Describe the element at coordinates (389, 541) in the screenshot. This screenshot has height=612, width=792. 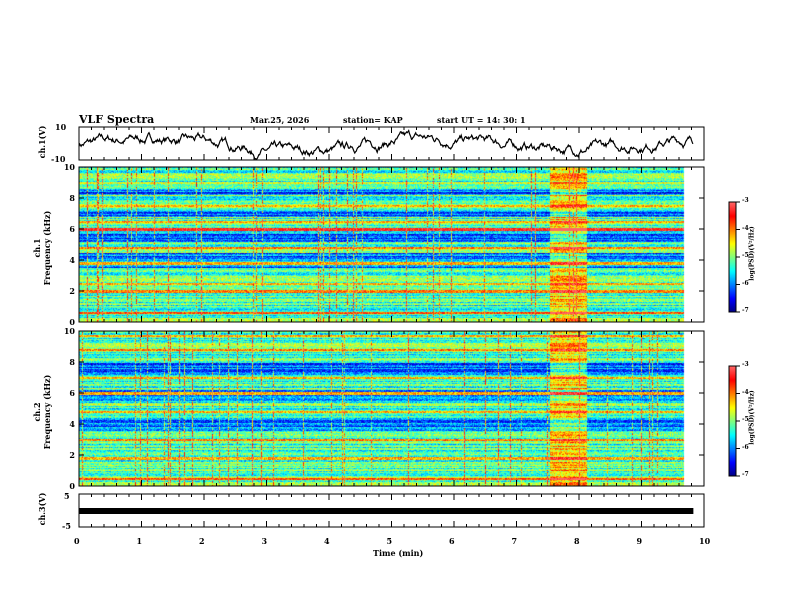
I see `x-tick-label: 5` at that location.